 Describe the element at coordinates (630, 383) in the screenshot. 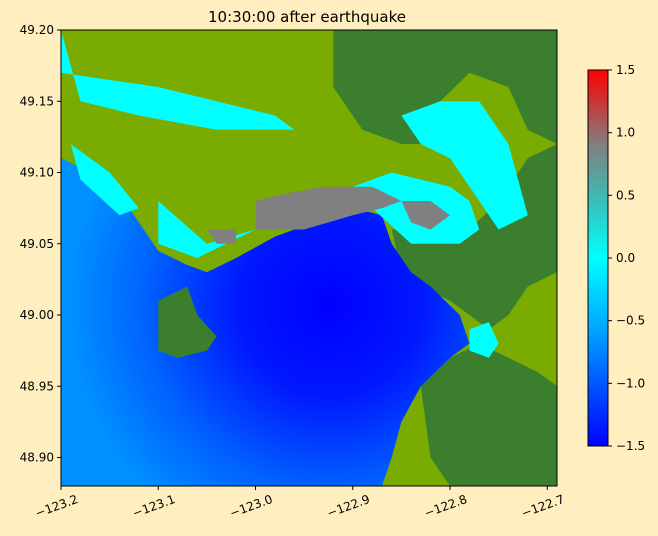

I see `colorbar-tick-label: −1.0` at that location.